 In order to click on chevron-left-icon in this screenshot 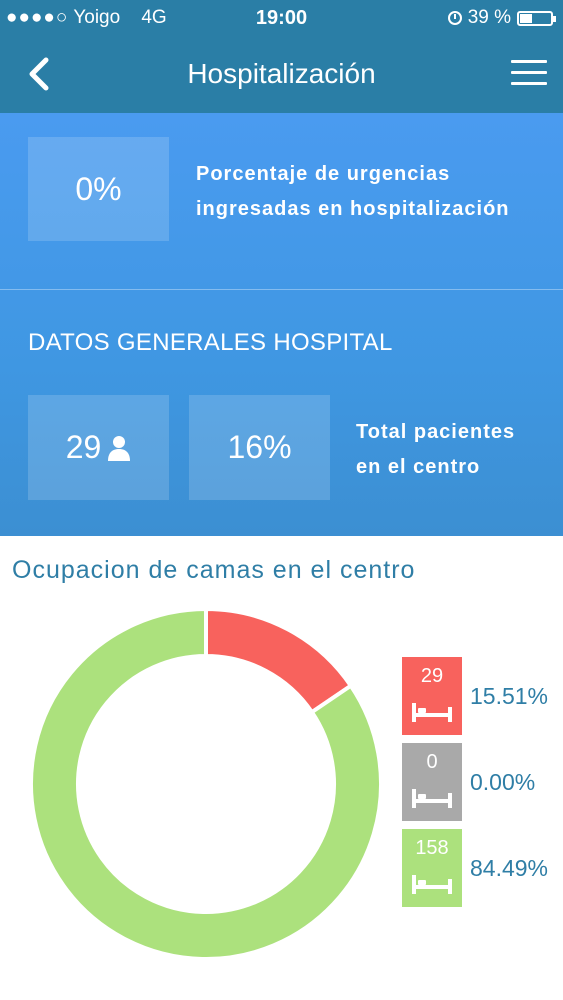, I will do `click(39, 74)`.